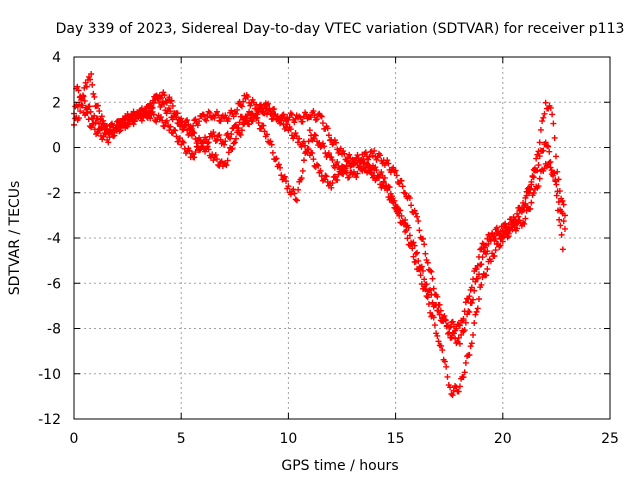 The width and height of the screenshot is (640, 480). What do you see at coordinates (56, 103) in the screenshot?
I see `y-tick-label: 2` at bounding box center [56, 103].